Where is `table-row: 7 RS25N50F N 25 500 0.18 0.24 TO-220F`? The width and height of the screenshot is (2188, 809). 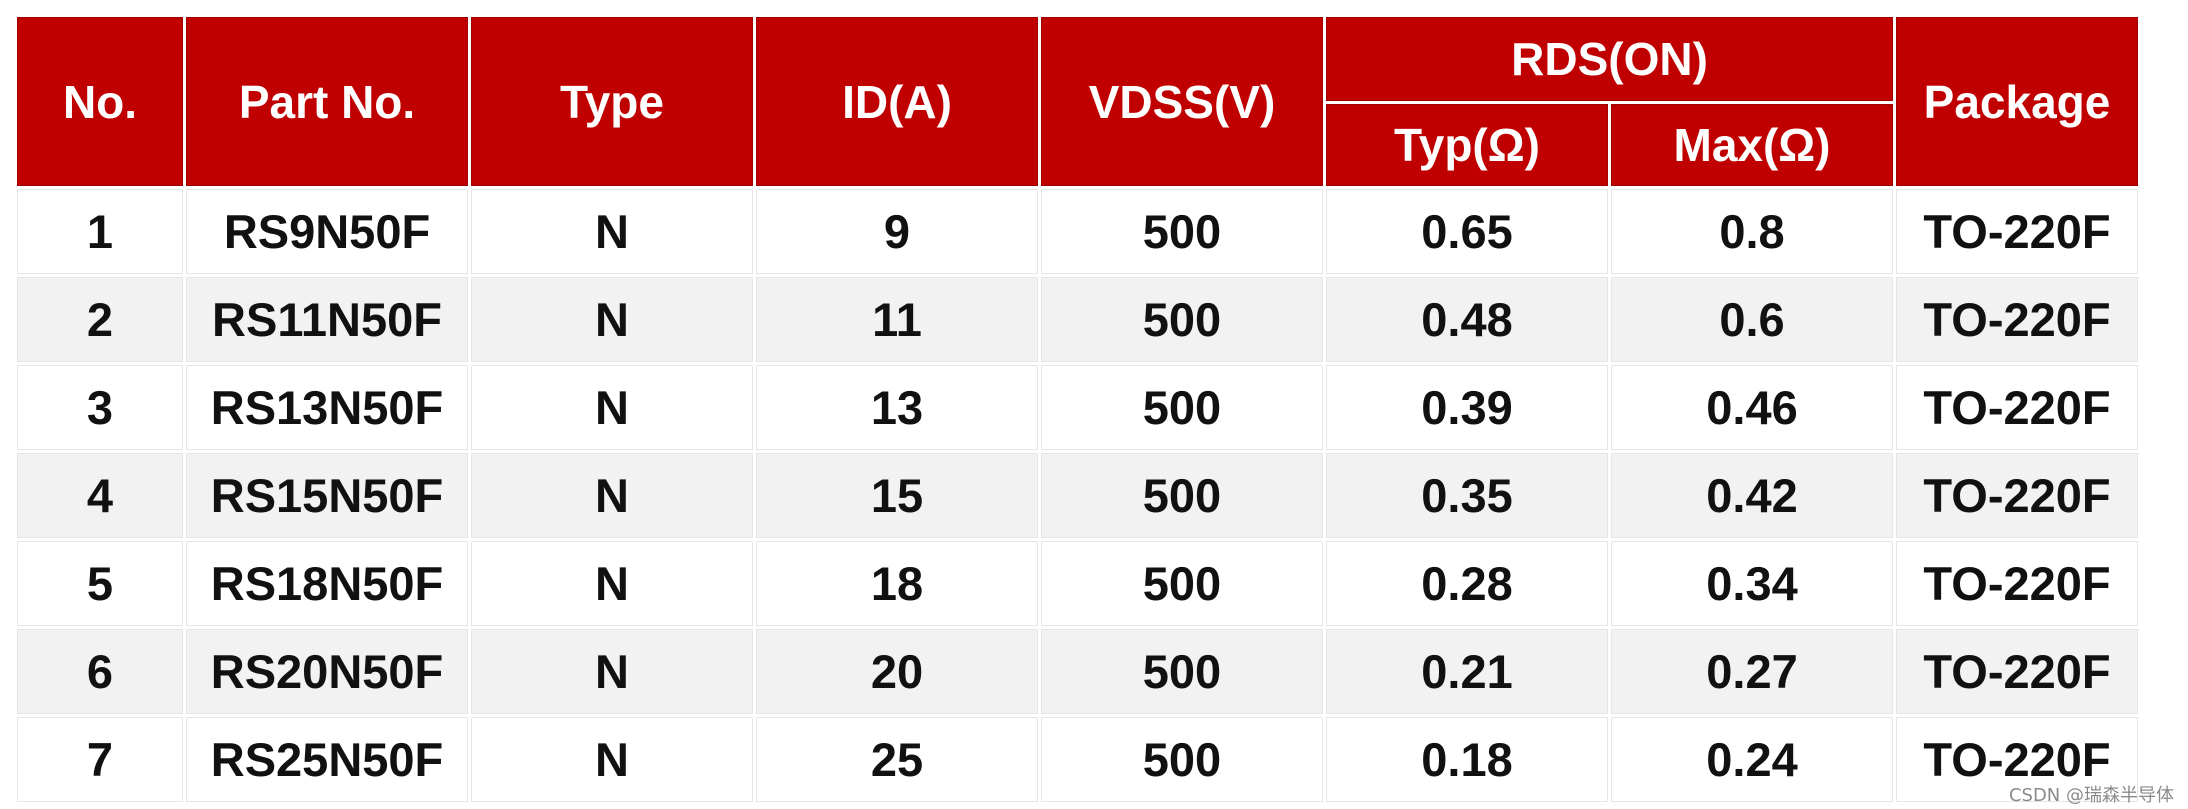
table-row: 7 RS25N50F N 25 500 0.18 0.24 TO-220F is located at coordinates (1078, 759).